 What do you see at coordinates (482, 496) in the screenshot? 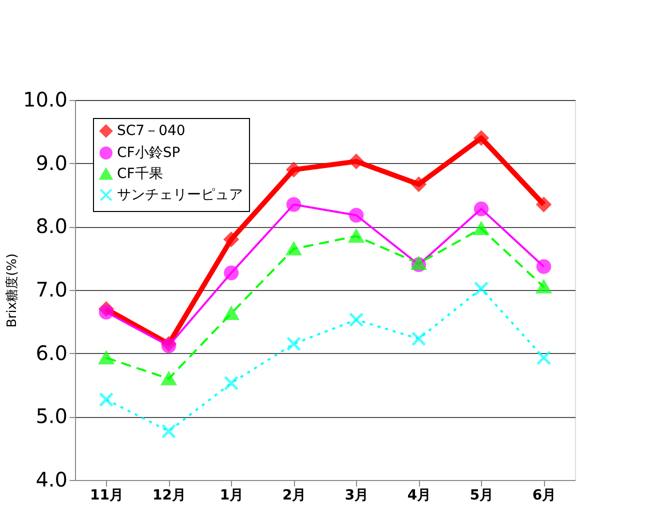
I see `x-tick-label: 5月` at bounding box center [482, 496].